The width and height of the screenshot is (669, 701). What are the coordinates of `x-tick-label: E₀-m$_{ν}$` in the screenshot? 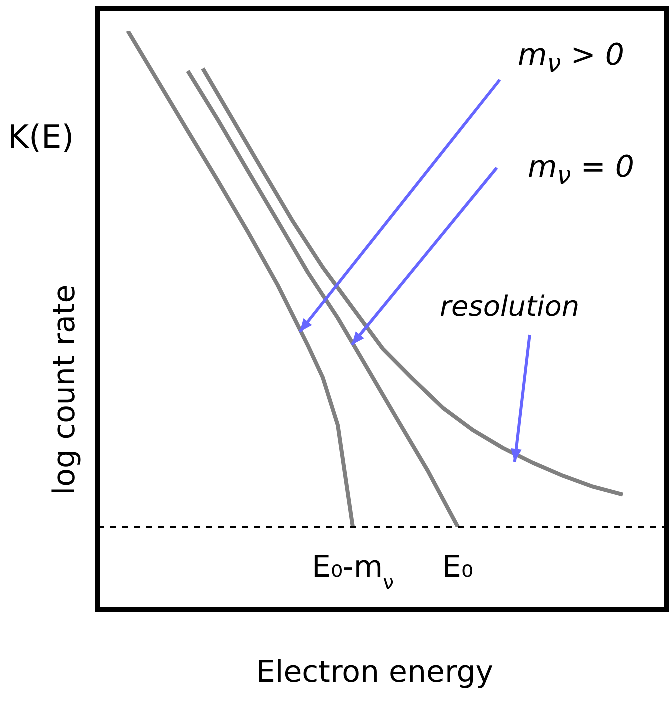 It's located at (353, 572).